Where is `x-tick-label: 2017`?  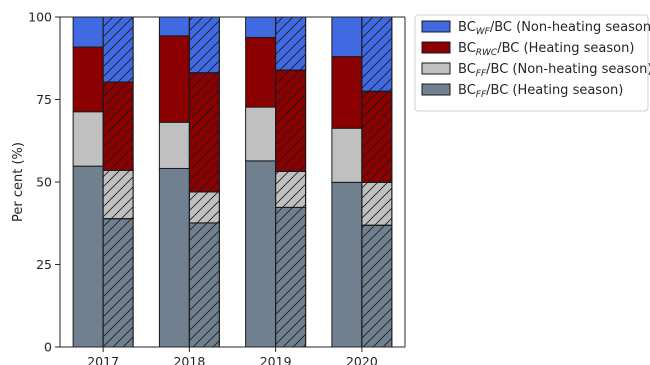 x-tick-label: 2017 is located at coordinates (103, 359).